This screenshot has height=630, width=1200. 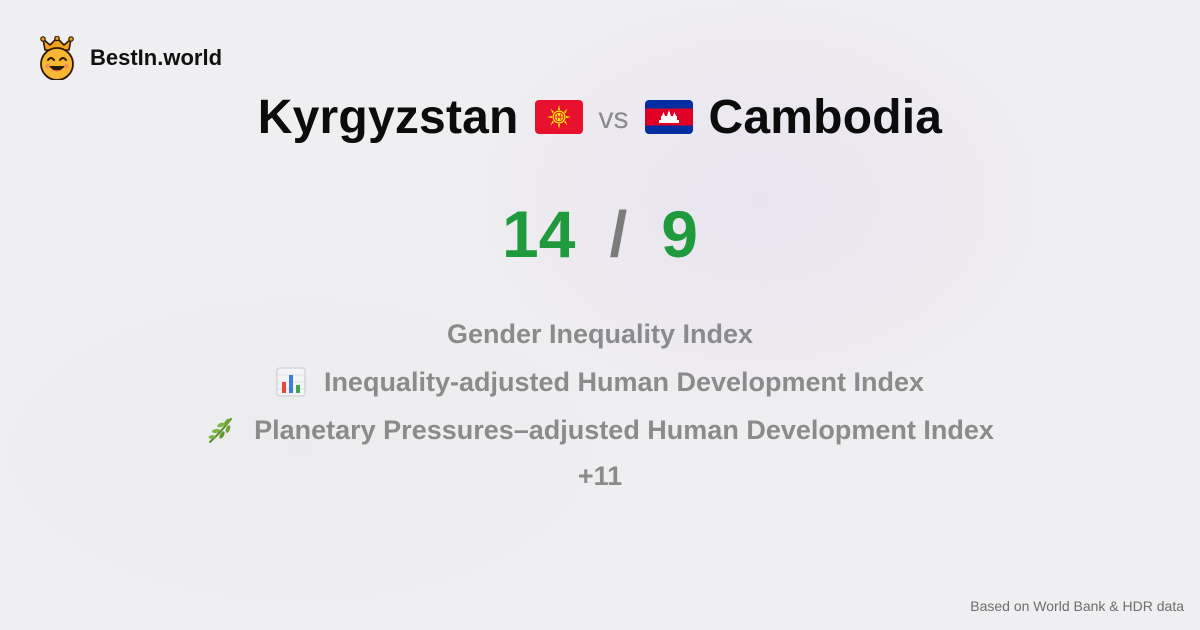 I want to click on metric-label: Gender Inequality Index, so click(x=600, y=333).